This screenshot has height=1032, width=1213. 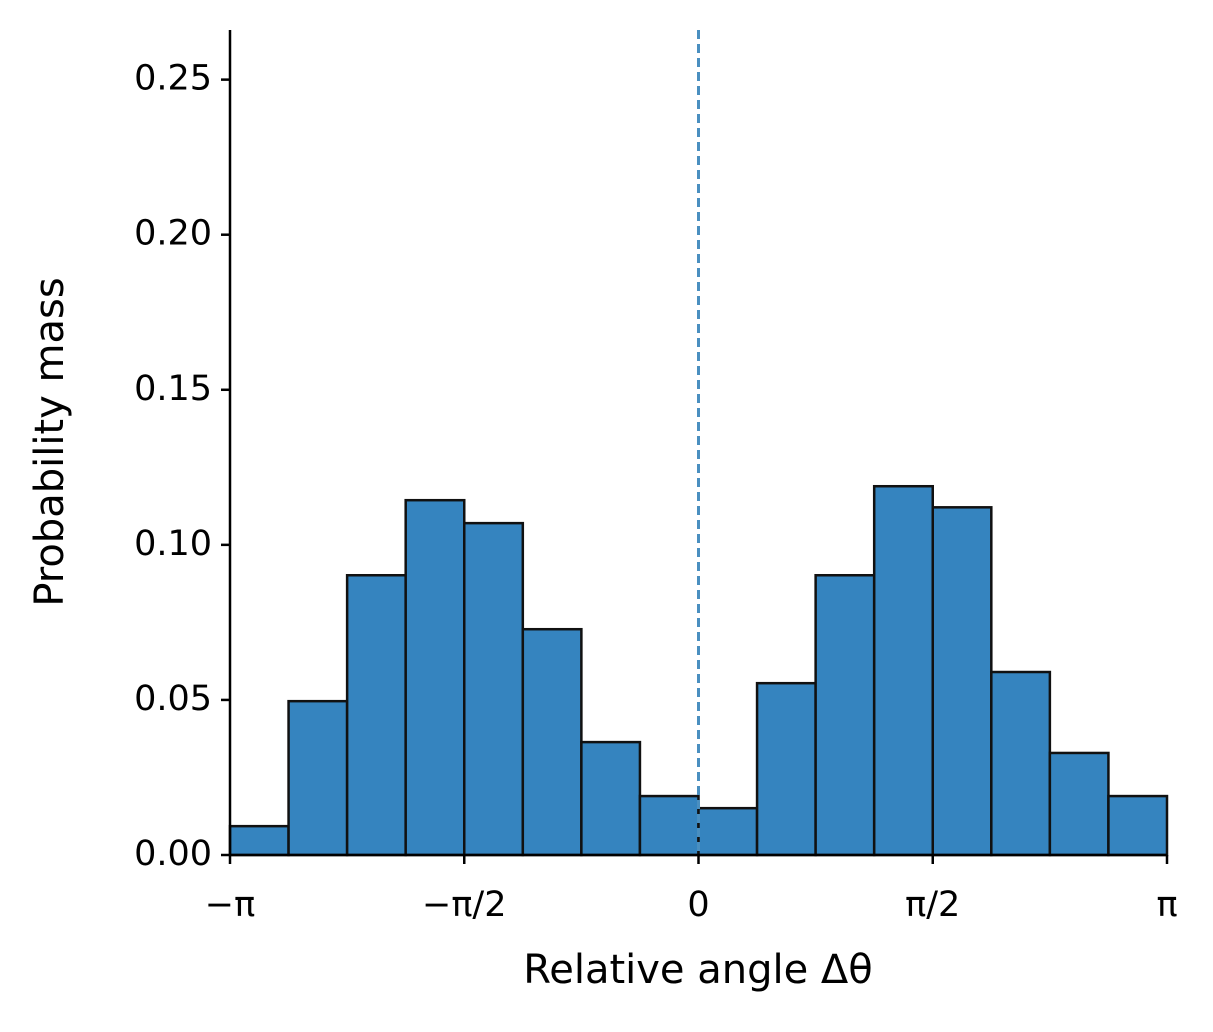 What do you see at coordinates (173, 234) in the screenshot?
I see `y-tick-label: 0.20` at bounding box center [173, 234].